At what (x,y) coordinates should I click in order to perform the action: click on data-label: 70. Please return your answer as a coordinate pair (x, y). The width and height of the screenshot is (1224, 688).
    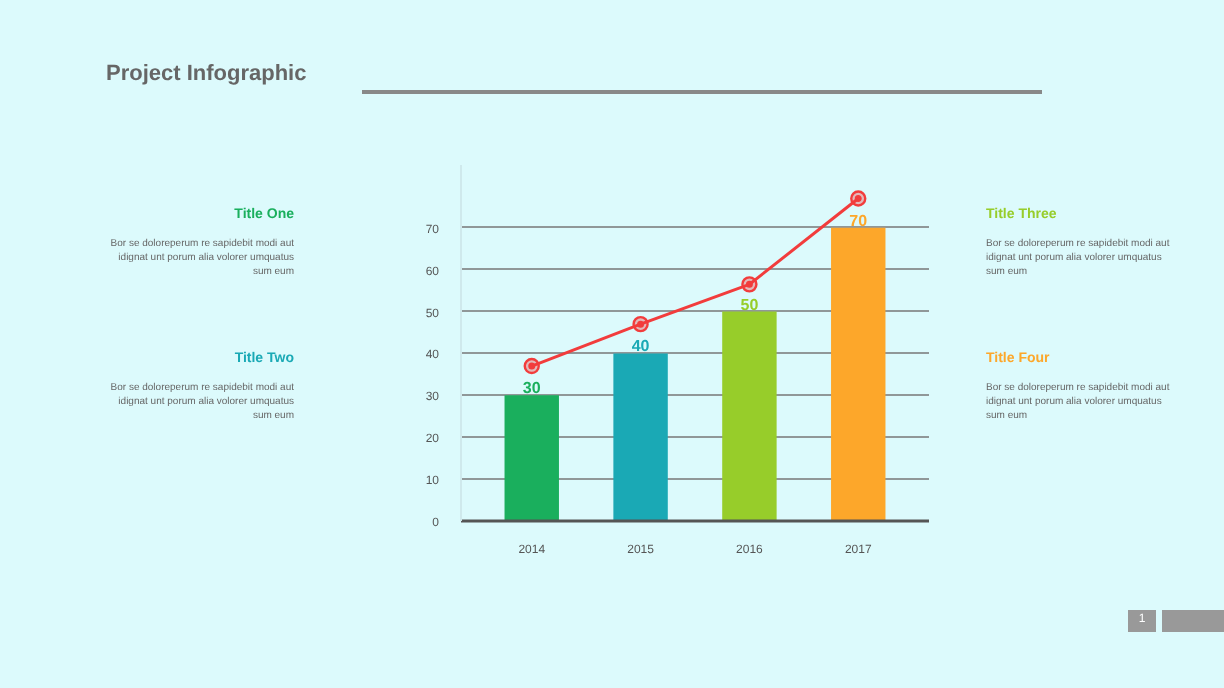
    Looking at the image, I should click on (859, 220).